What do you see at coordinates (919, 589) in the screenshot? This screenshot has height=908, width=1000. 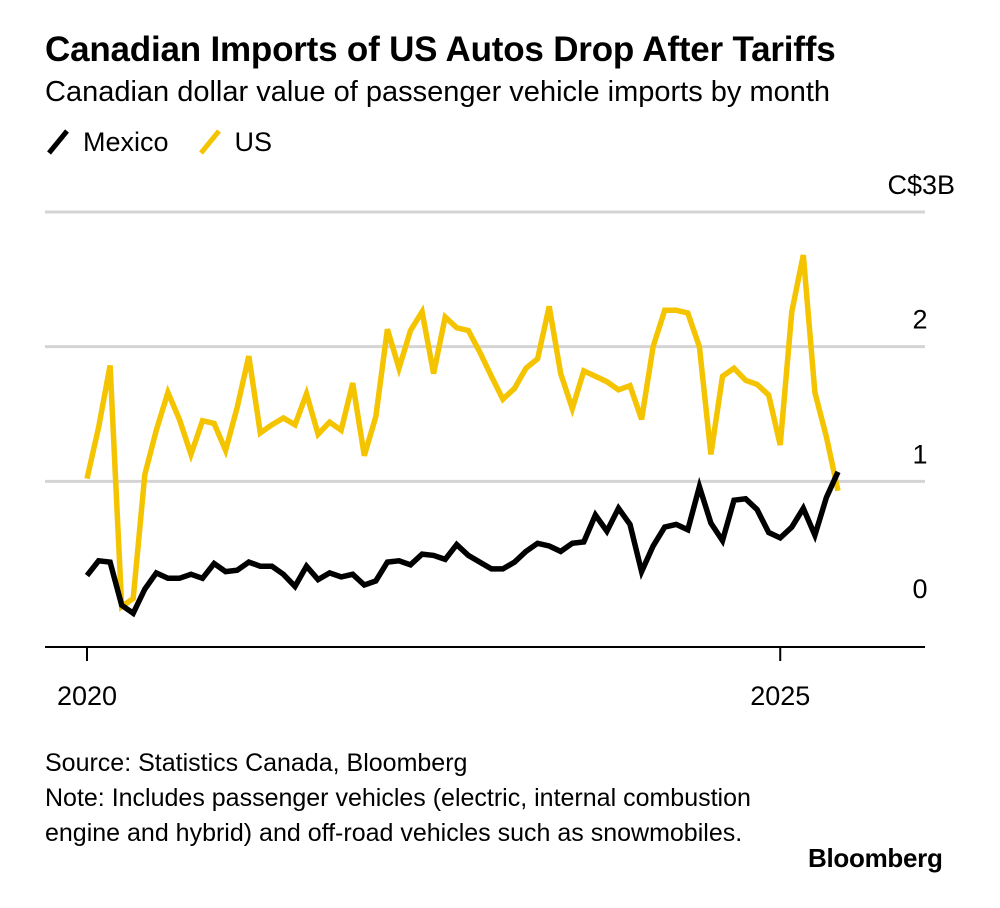 I see `y-tick-label-0: 0` at bounding box center [919, 589].